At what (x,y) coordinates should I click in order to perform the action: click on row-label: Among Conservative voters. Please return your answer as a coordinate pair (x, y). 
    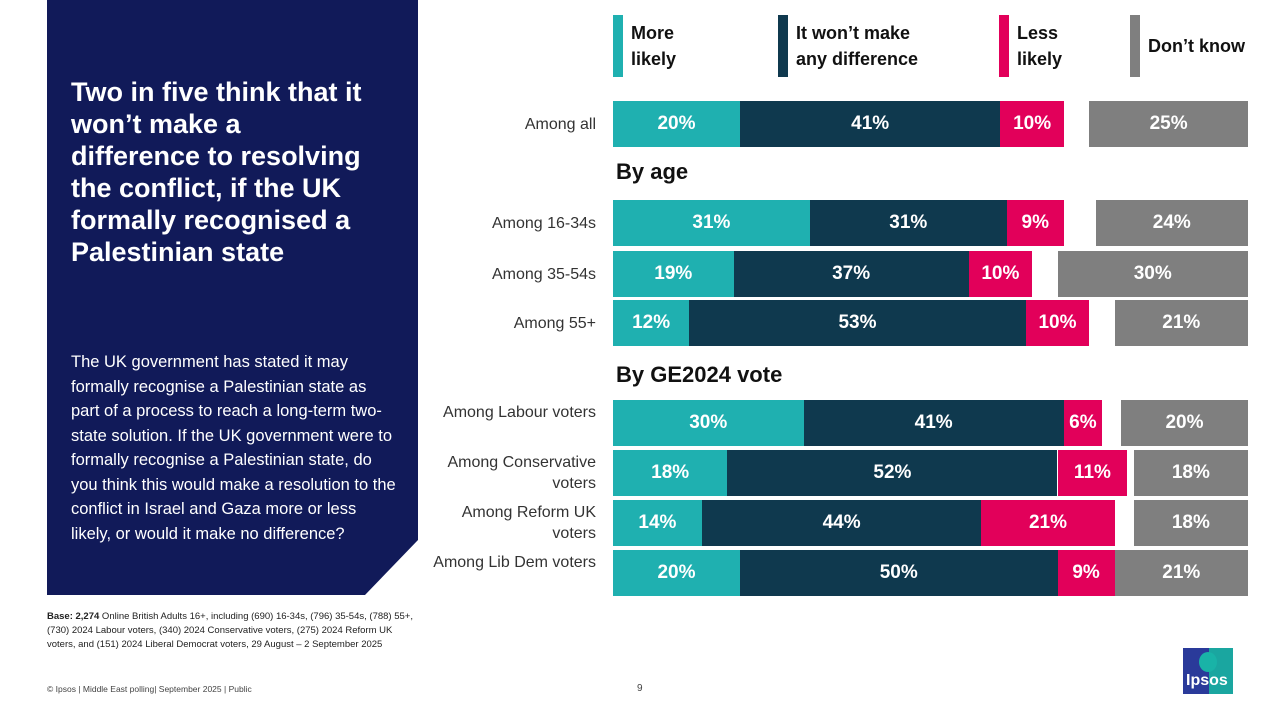
    Looking at the image, I should click on (521, 473).